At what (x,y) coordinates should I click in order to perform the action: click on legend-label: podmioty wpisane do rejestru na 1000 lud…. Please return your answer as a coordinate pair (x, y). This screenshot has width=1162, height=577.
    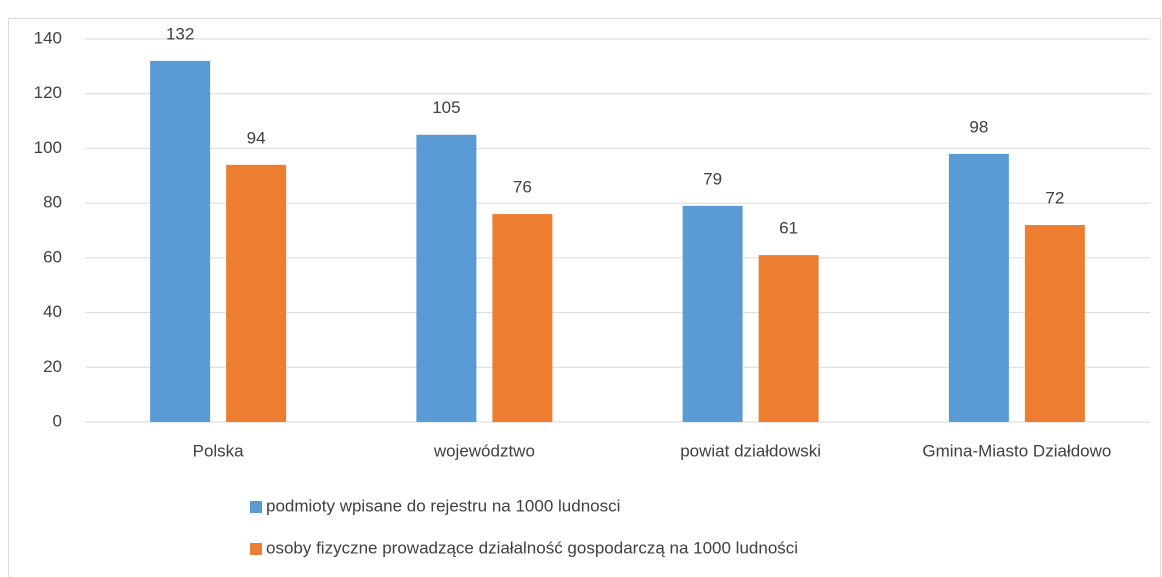
    Looking at the image, I should click on (443, 505).